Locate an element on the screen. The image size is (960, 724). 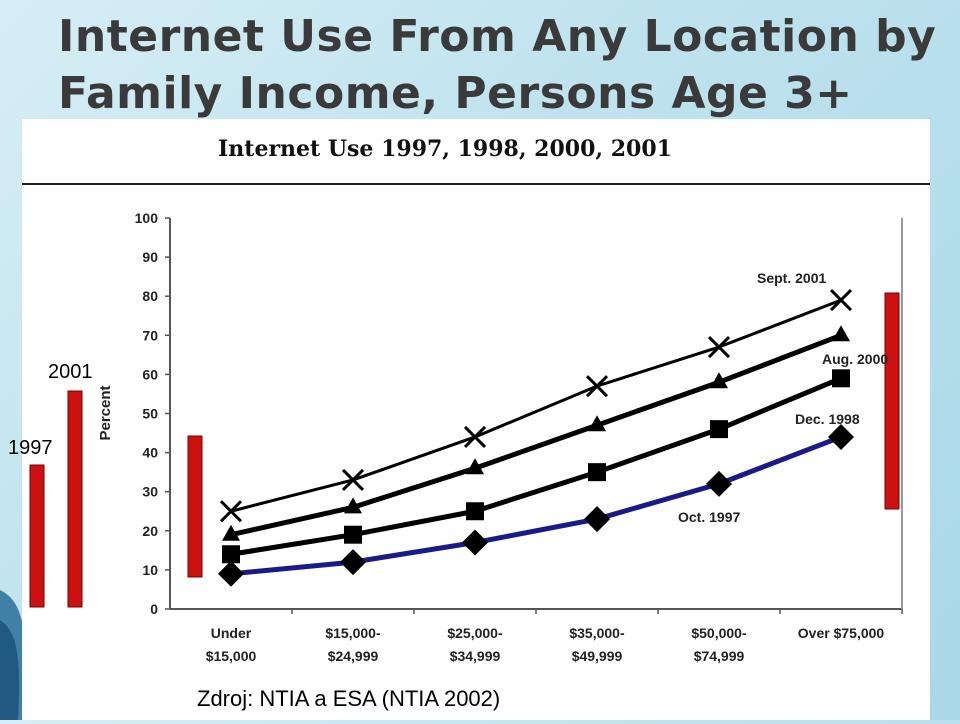
x-tick-label: $15,000 is located at coordinates (231, 656).